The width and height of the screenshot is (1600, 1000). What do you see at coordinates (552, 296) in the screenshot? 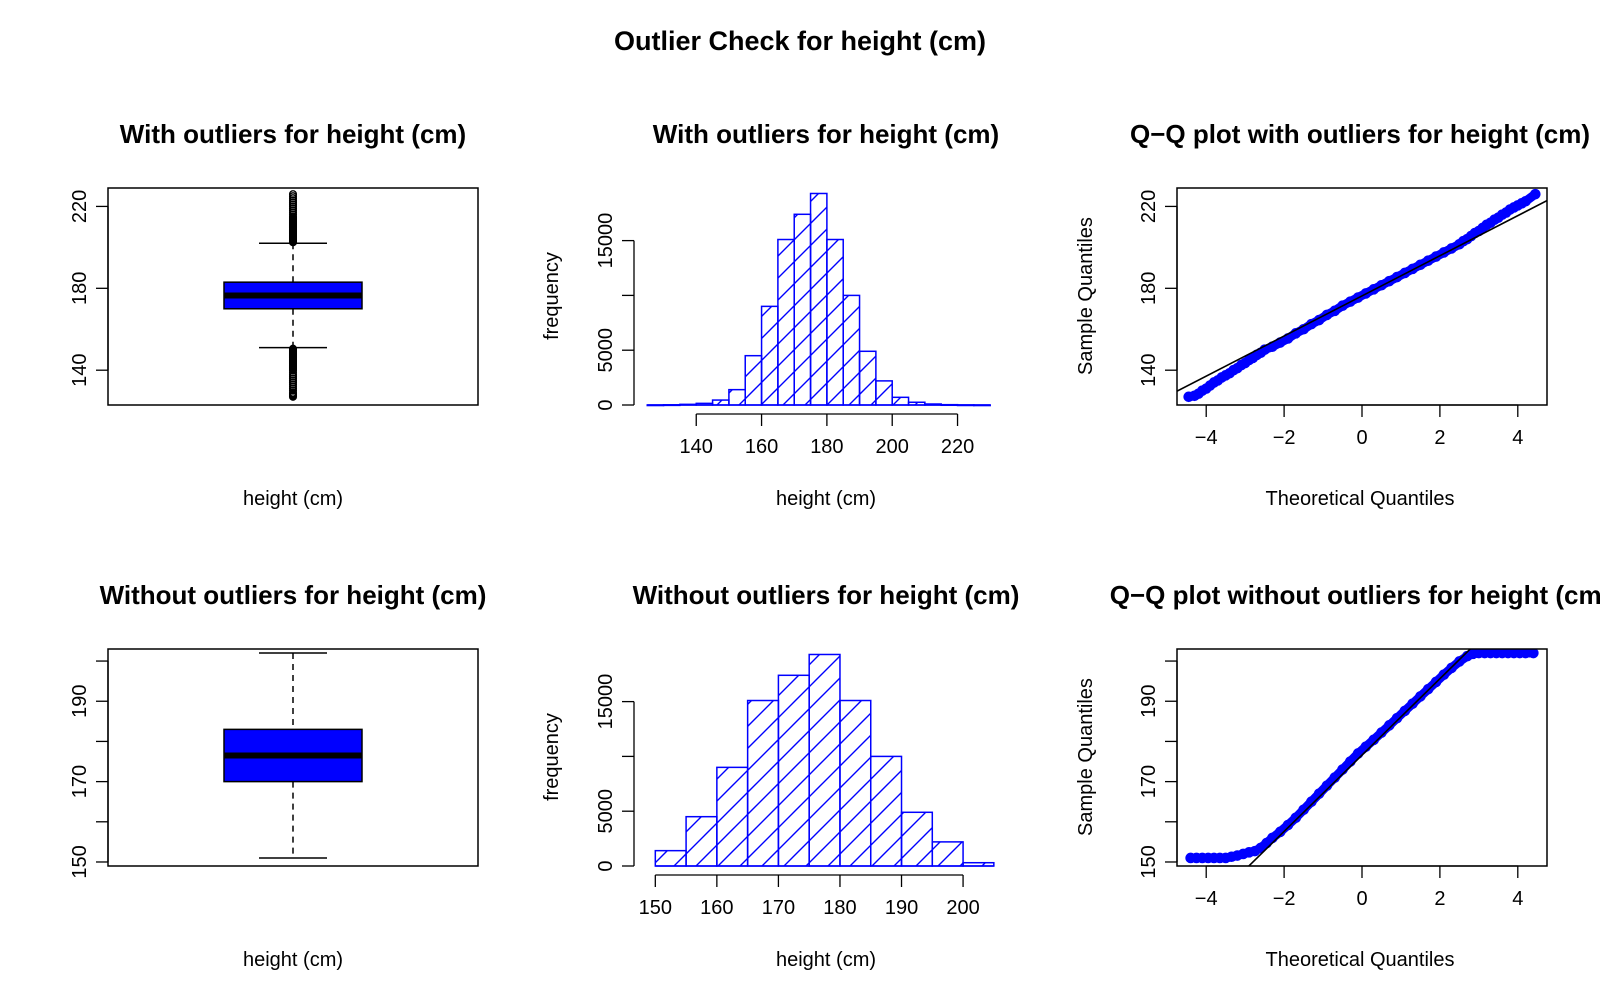
I see `ylabel-hist-with: frequency` at bounding box center [552, 296].